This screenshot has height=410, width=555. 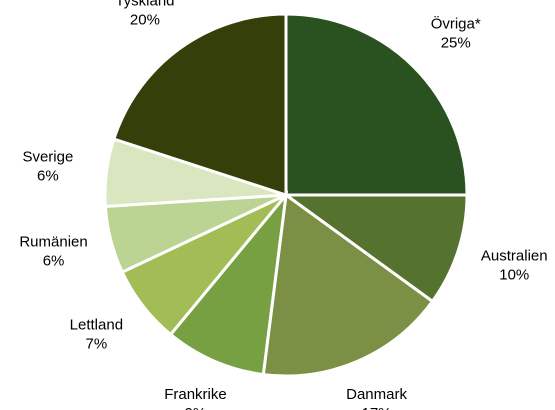 What do you see at coordinates (377, 407) in the screenshot?
I see `slice-value: 17%` at bounding box center [377, 407].